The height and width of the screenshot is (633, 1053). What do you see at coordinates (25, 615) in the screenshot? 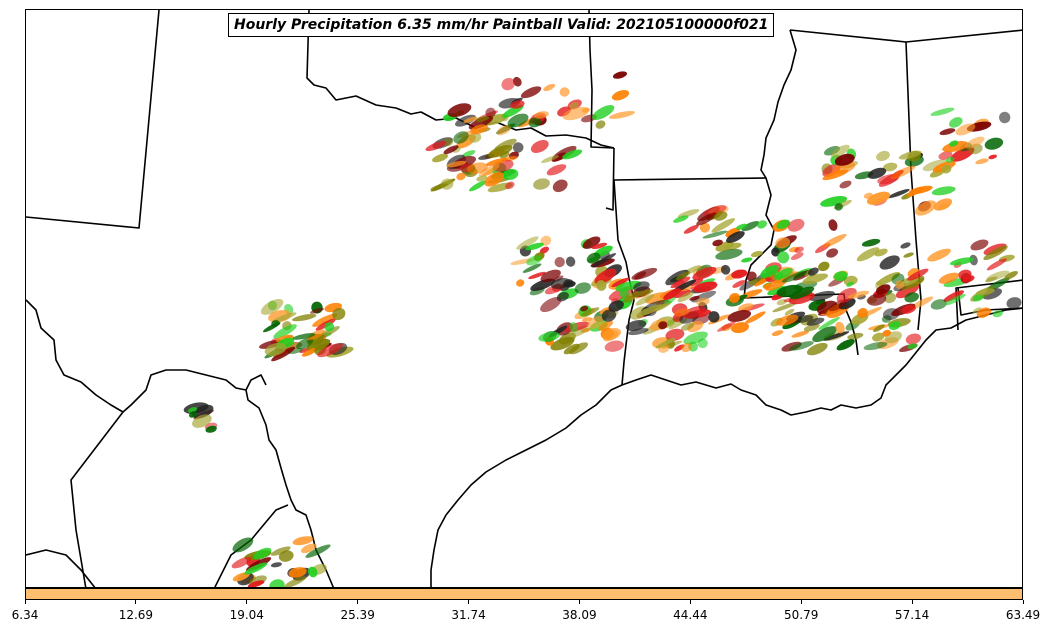
I see `colorbar-tick-label: 6.34` at bounding box center [25, 615].